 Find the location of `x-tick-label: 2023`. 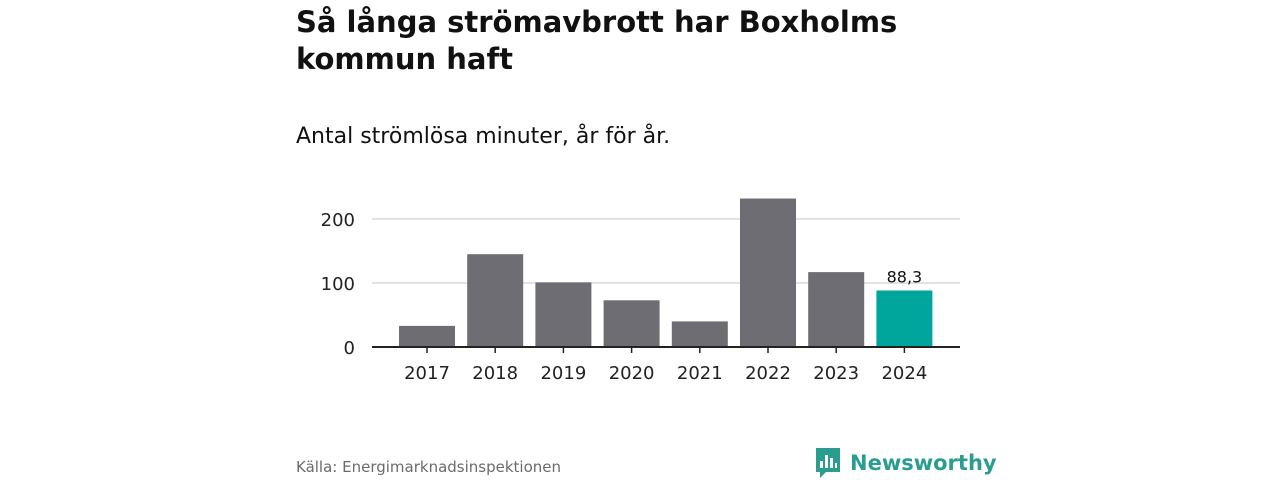

x-tick-label: 2023 is located at coordinates (836, 373).